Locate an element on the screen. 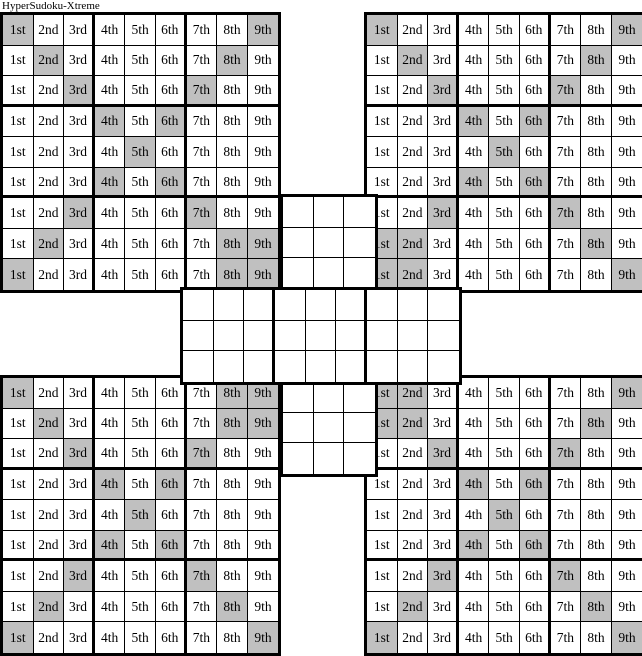  connector-block-left-top is located at coordinates (329, 243).